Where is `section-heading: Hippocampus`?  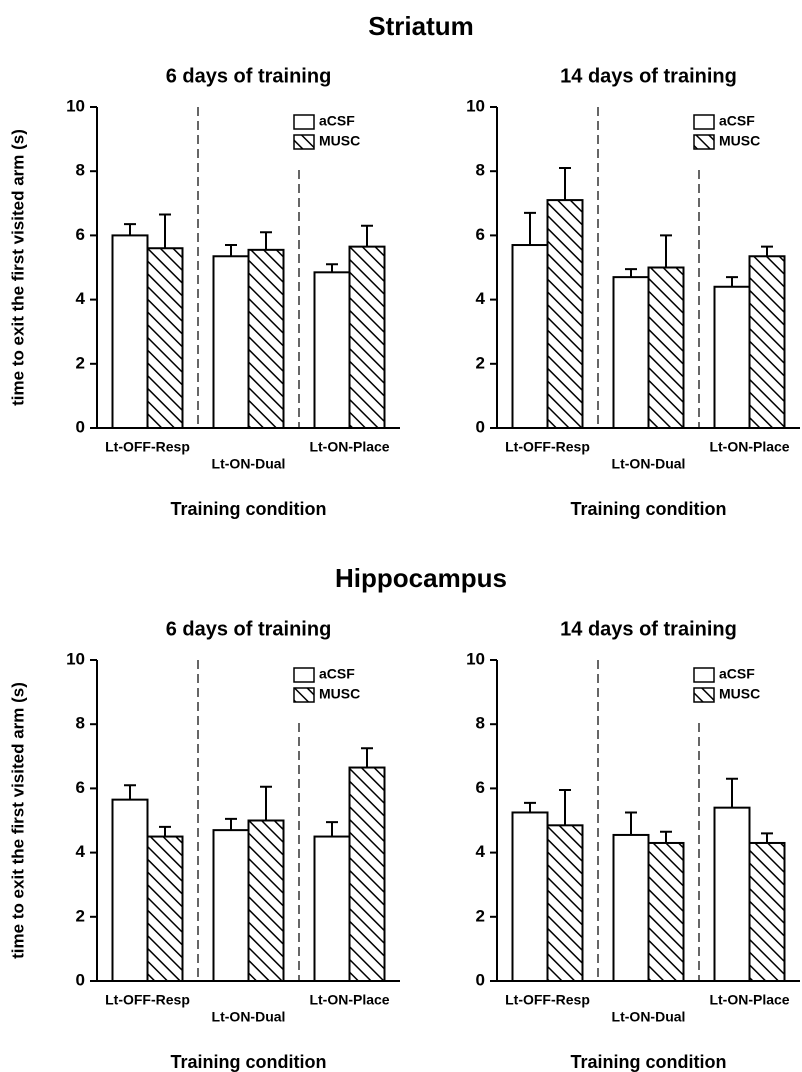
section-heading: Hippocampus is located at coordinates (421, 578).